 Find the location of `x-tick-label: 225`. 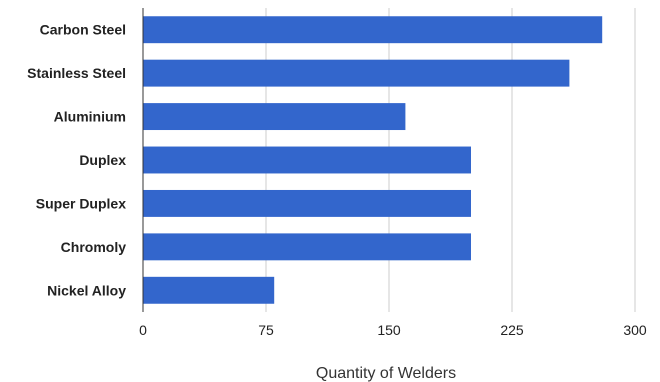

x-tick-label: 225 is located at coordinates (512, 330).